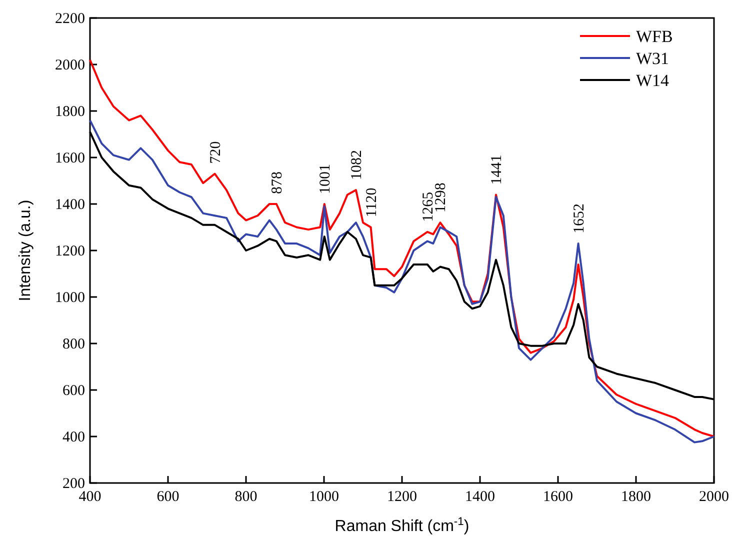 This screenshot has height=555, width=746. What do you see at coordinates (70, 298) in the screenshot?
I see `y-tick-label: 1000` at bounding box center [70, 298].